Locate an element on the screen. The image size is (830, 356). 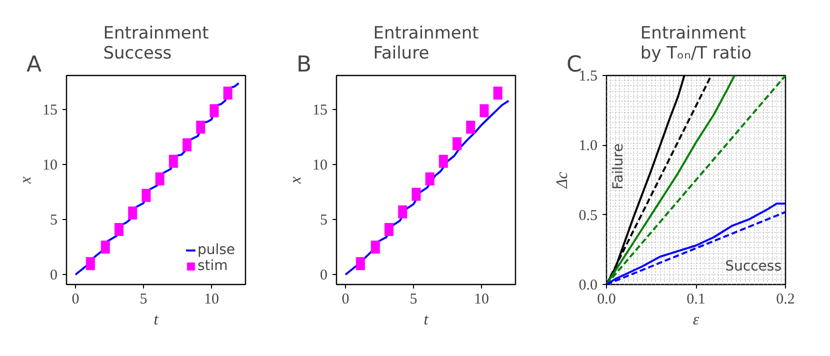
x-tick-label: 0.2 is located at coordinates (785, 300).